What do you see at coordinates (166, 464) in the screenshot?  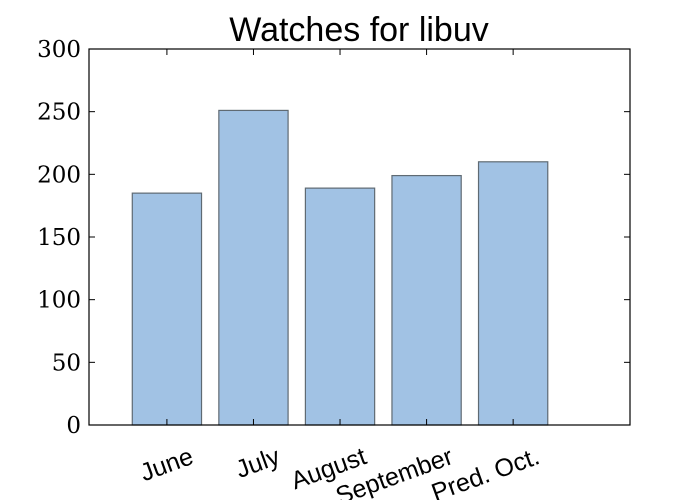 I see `x-tick-label: June` at bounding box center [166, 464].